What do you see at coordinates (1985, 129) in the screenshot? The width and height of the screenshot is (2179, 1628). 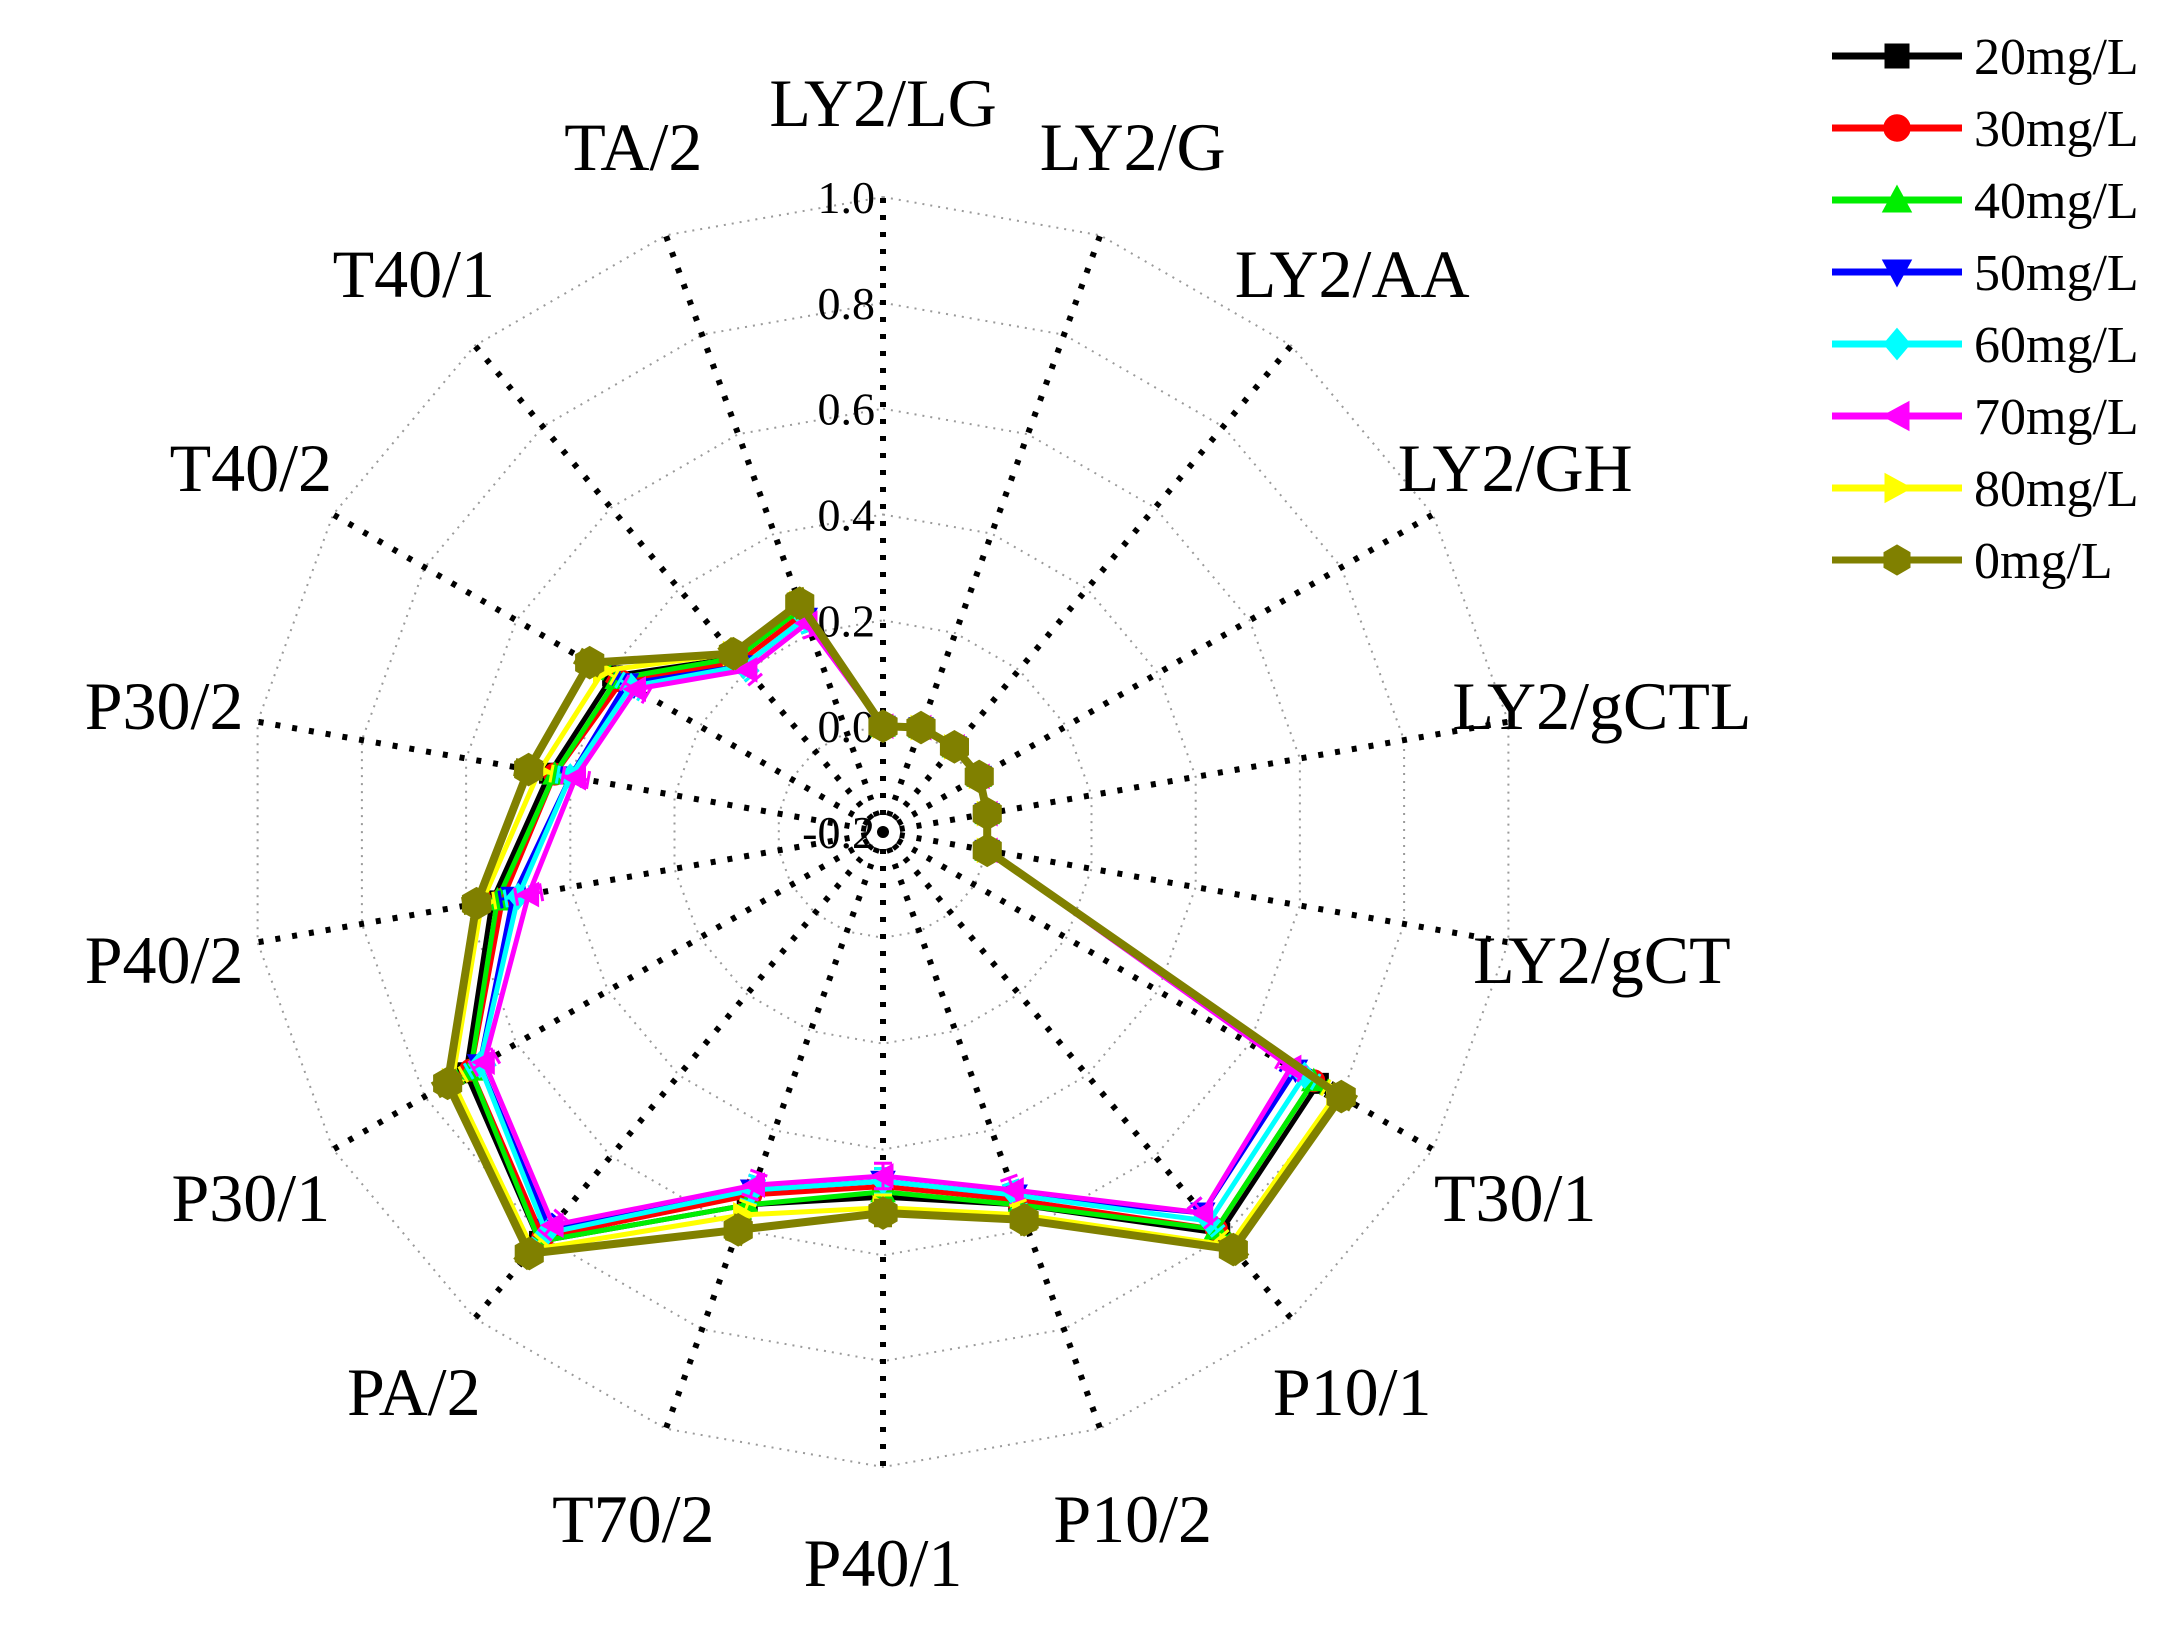 I see `legend-entry: 30mg/L` at bounding box center [1985, 129].